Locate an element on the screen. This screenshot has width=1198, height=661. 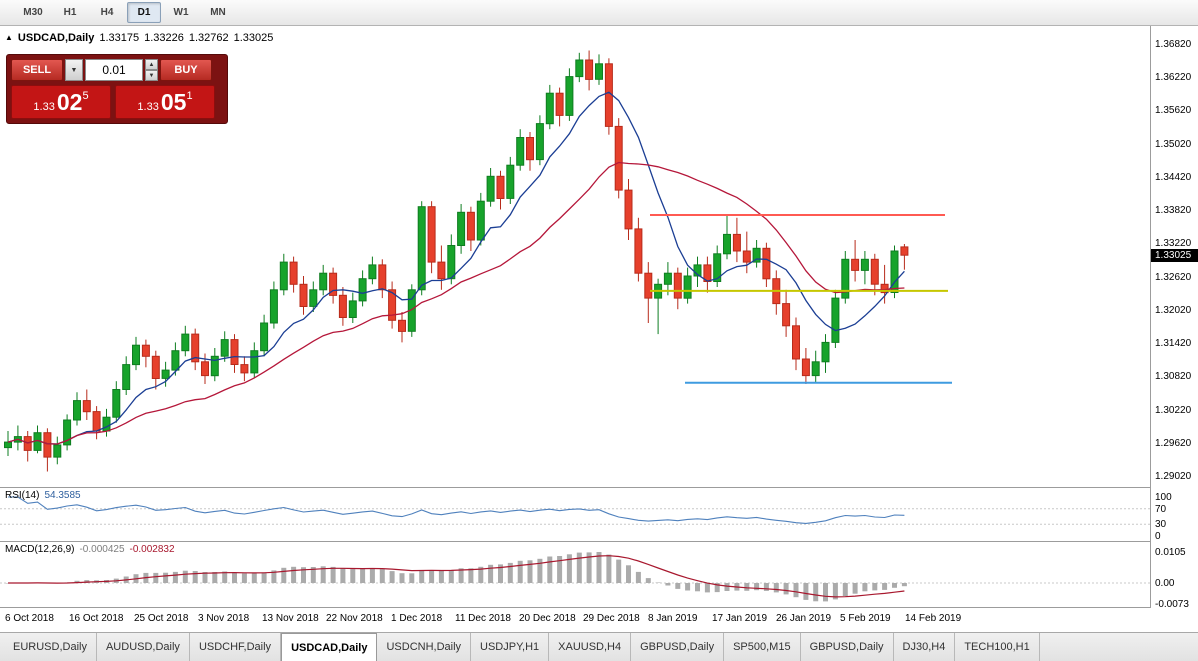
ohlc-high: 1.33226 is located at coordinates (164, 38).